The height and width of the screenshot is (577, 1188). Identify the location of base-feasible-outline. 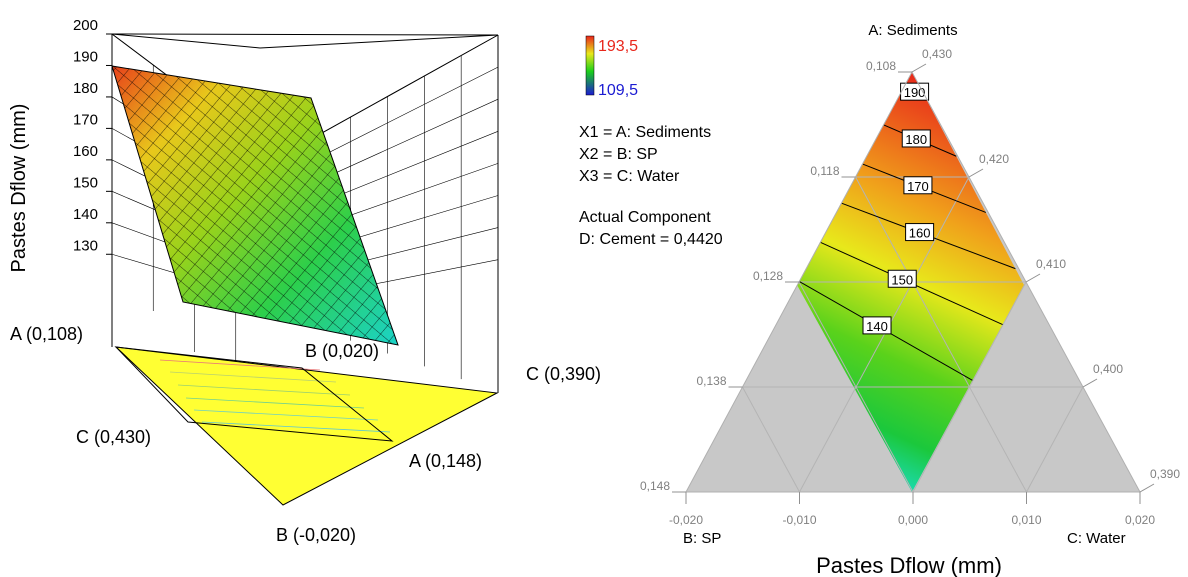
(254, 394).